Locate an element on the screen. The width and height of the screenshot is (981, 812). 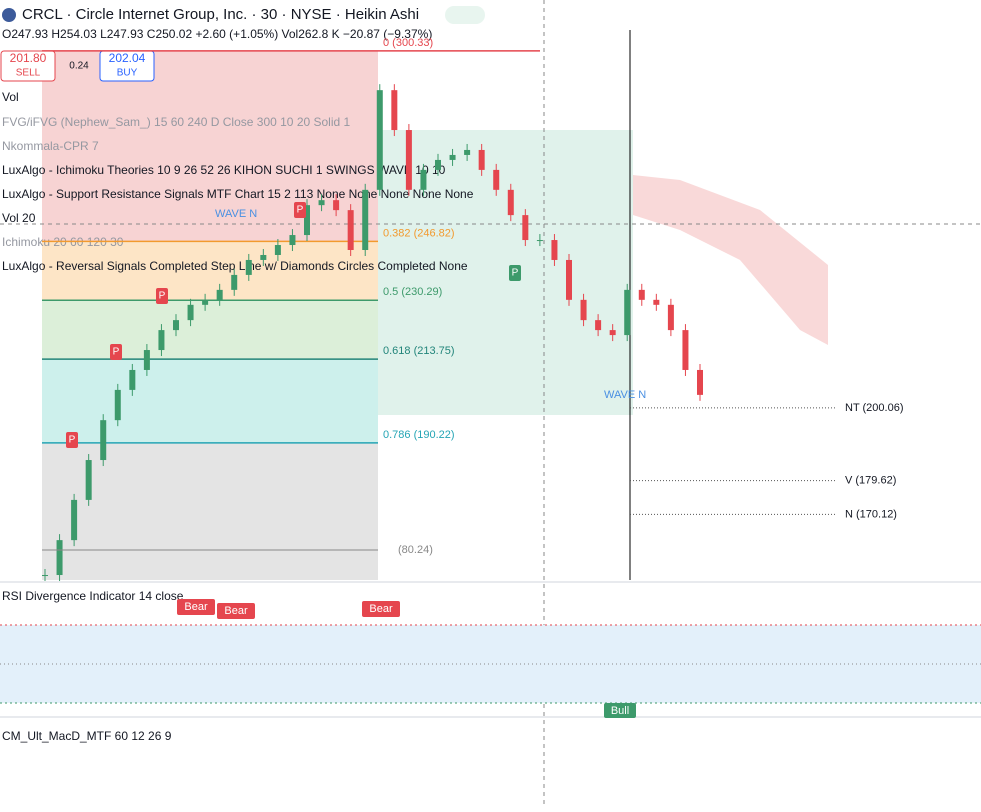
cloud is located at coordinates (730, 260).